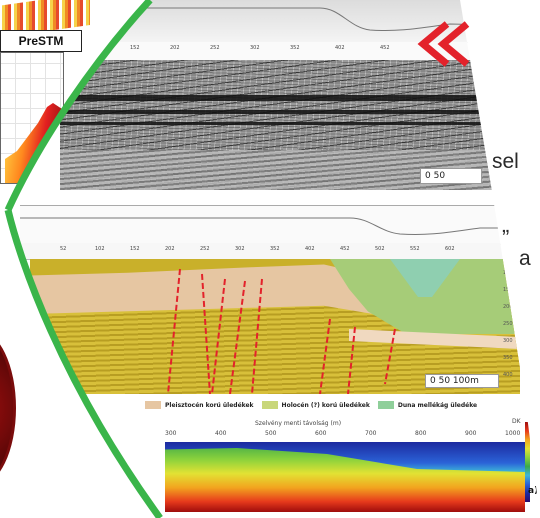 The image size is (540, 518). Describe the element at coordinates (321, 433) in the screenshot. I see `vel-tick: 600` at that location.